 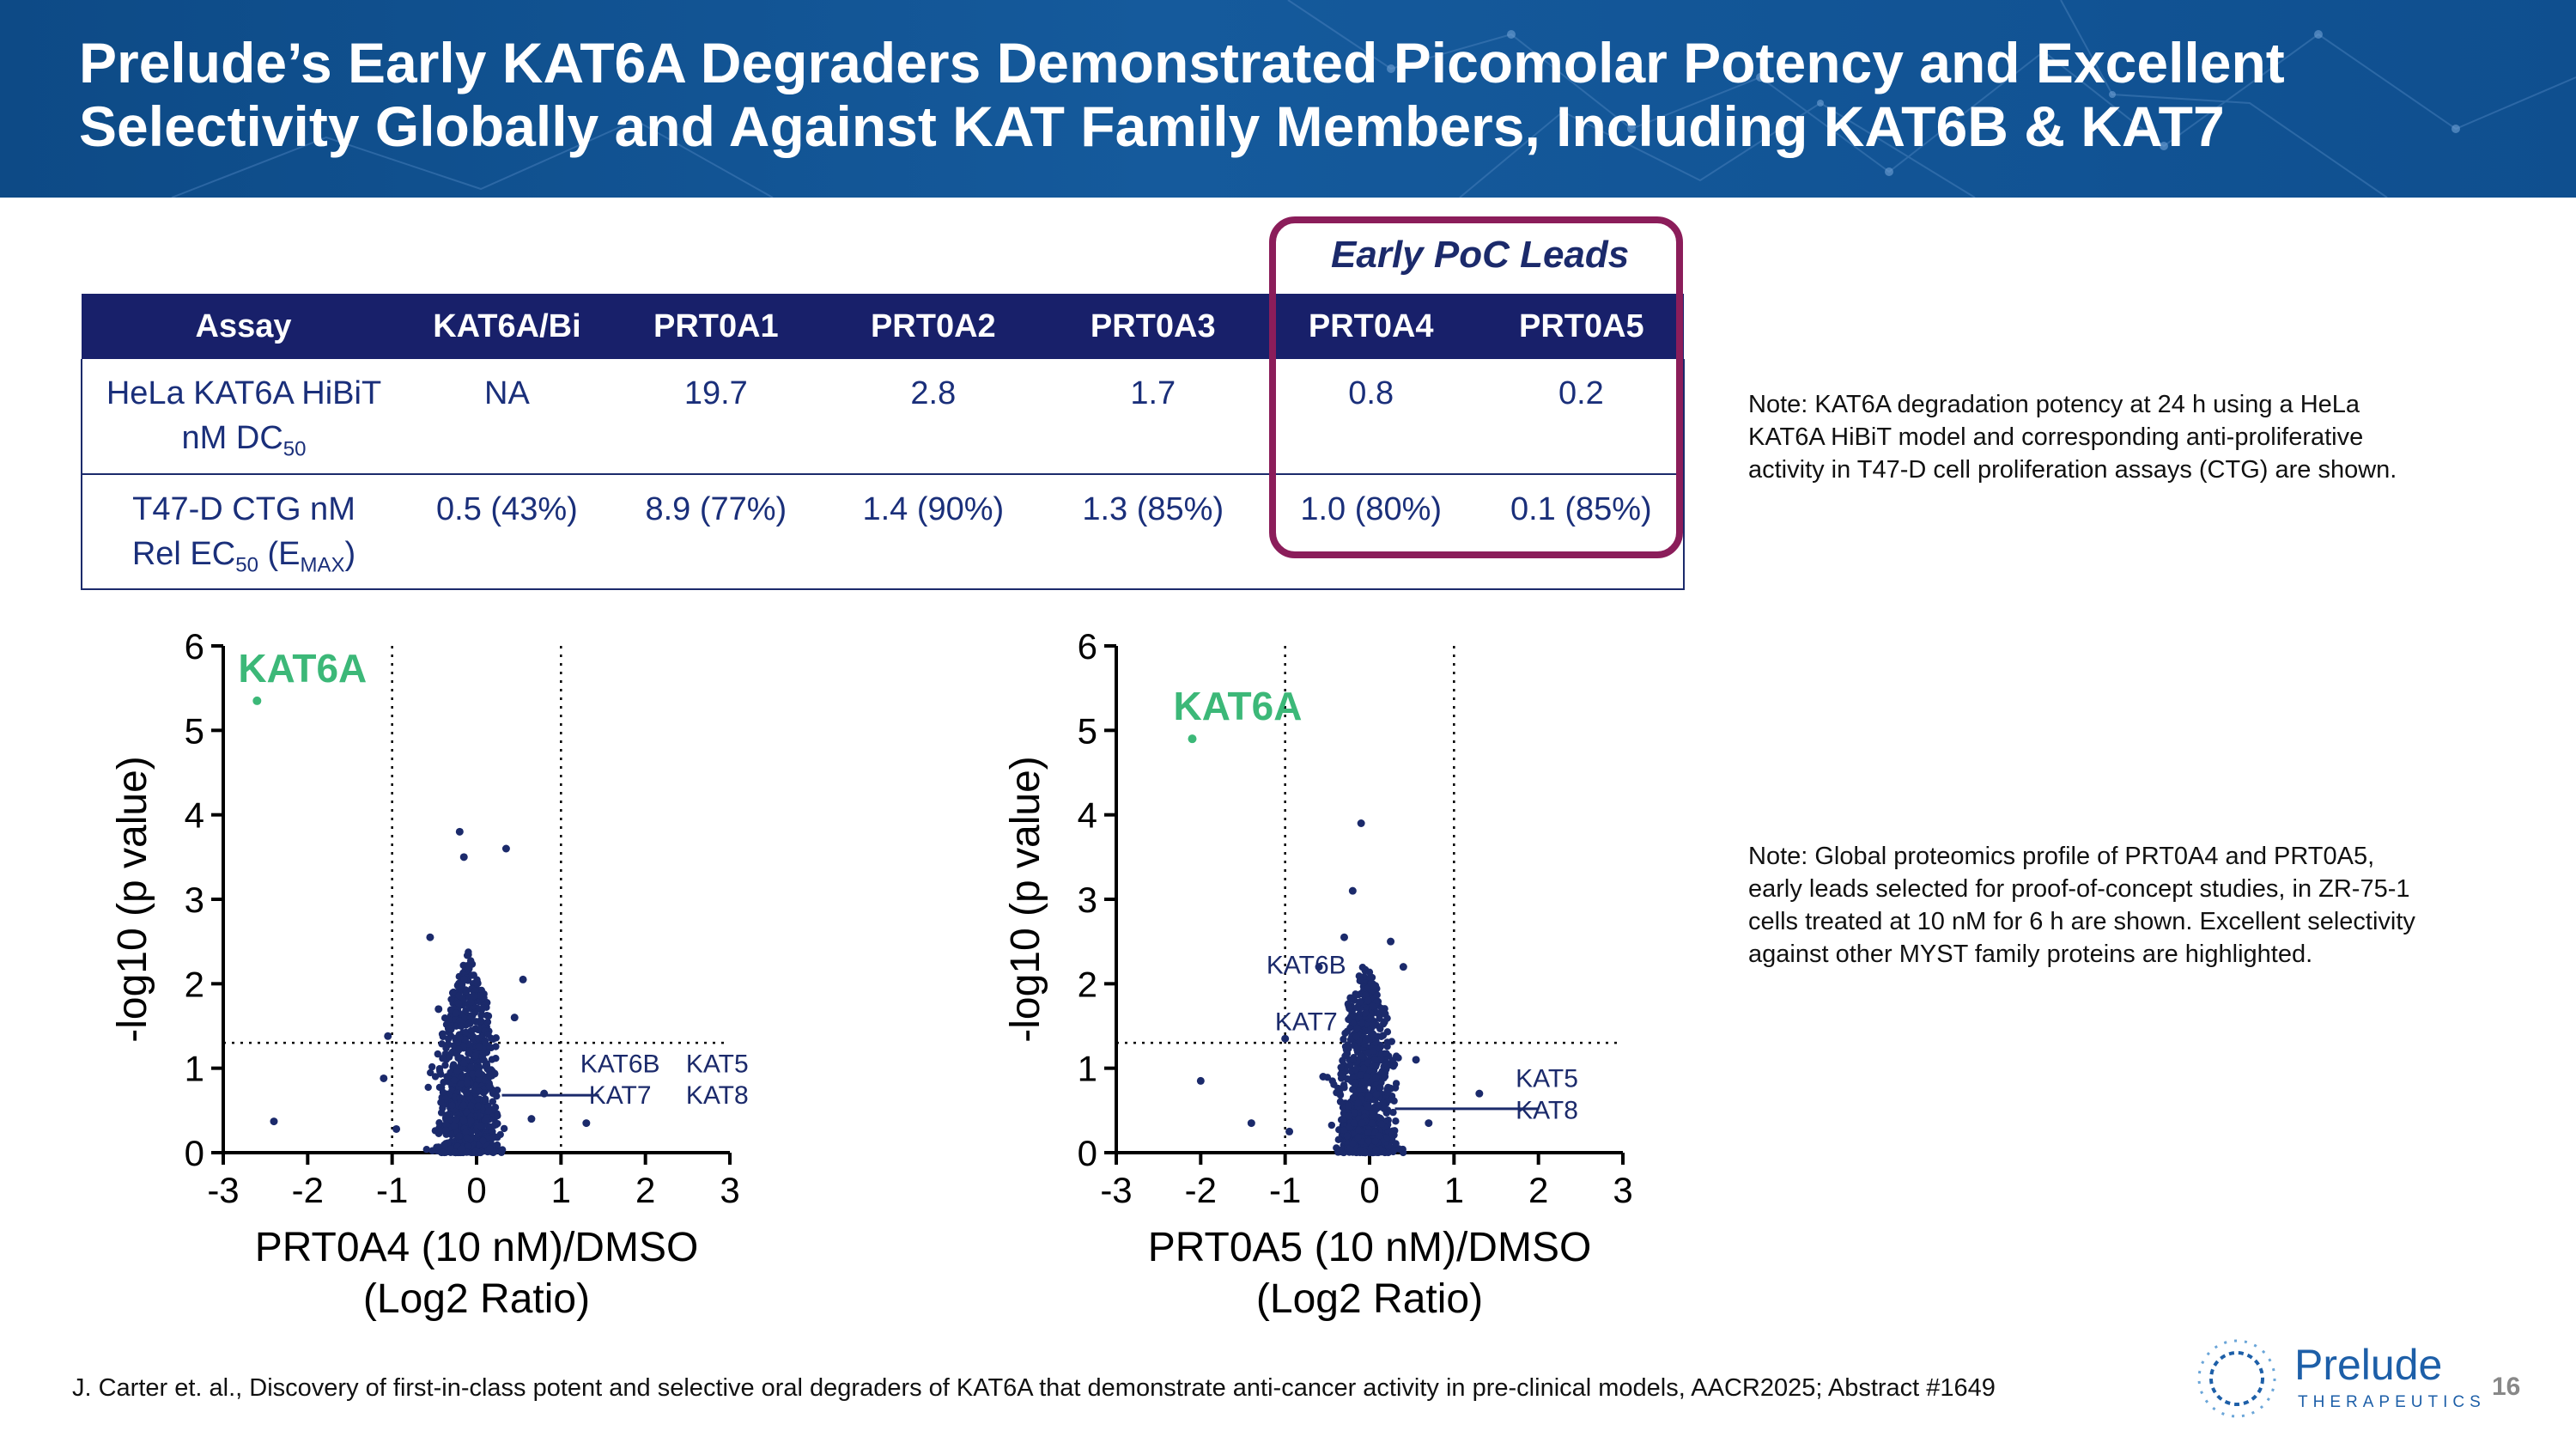 I want to click on x-tick-label: -3, so click(x=1116, y=1190).